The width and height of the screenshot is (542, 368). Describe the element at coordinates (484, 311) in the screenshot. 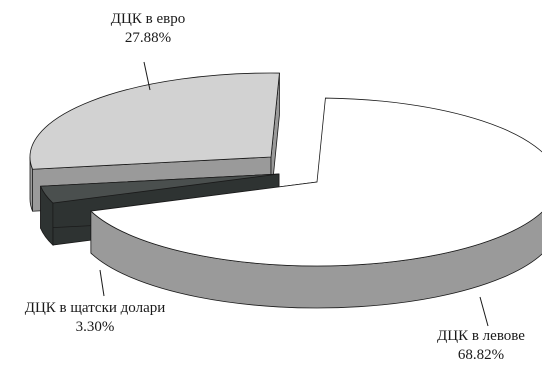

I see `leader-line-bgn` at that location.